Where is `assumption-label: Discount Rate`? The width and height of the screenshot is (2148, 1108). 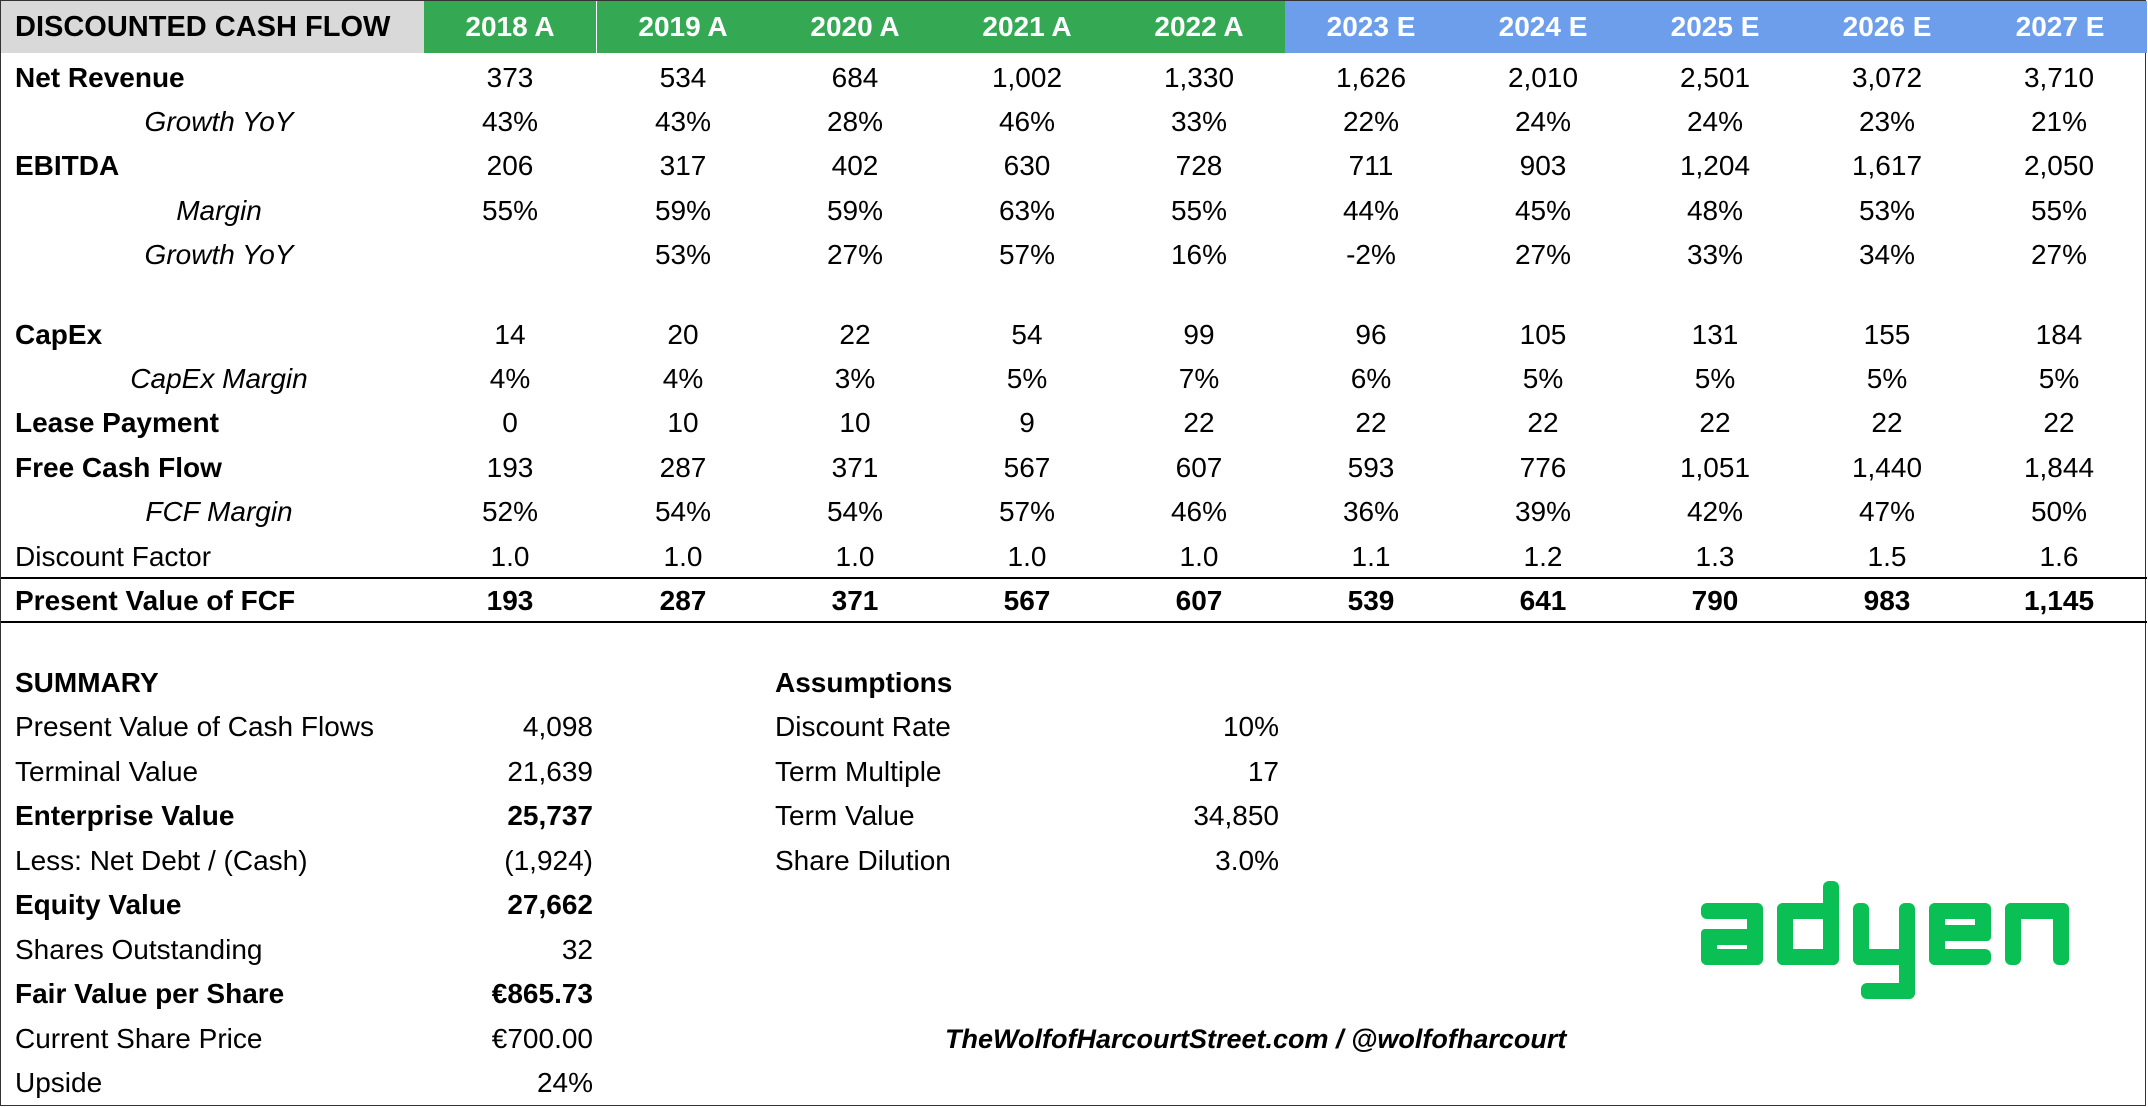
assumption-label: Discount Rate is located at coordinates (863, 726).